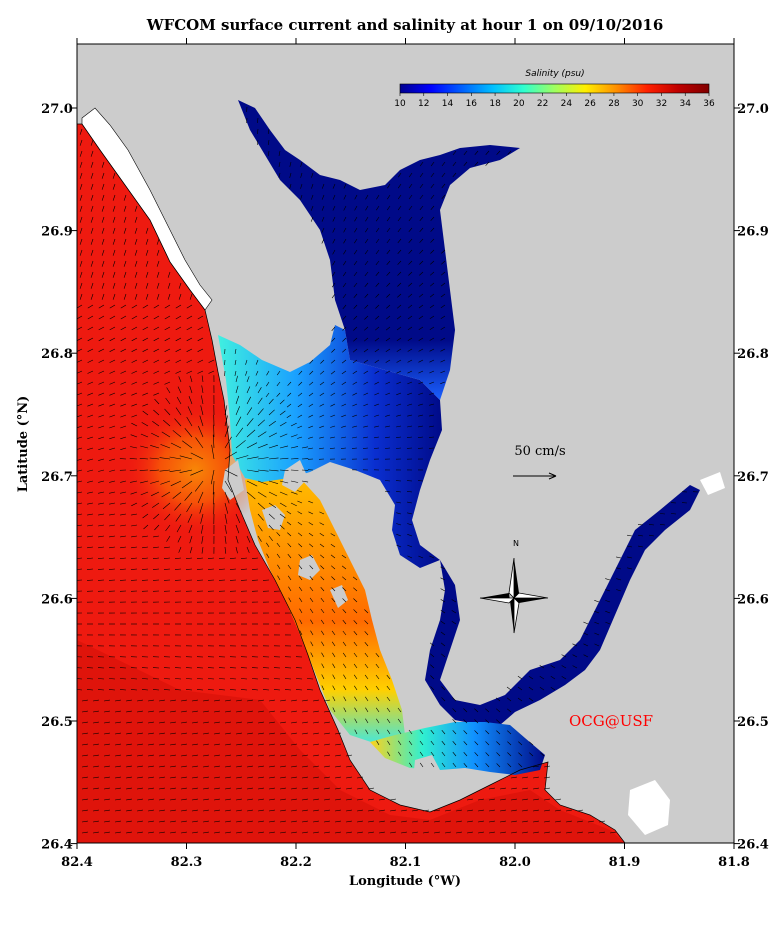 This screenshot has width=770, height=936. What do you see at coordinates (273, 517) in the screenshot?
I see `island` at bounding box center [273, 517].